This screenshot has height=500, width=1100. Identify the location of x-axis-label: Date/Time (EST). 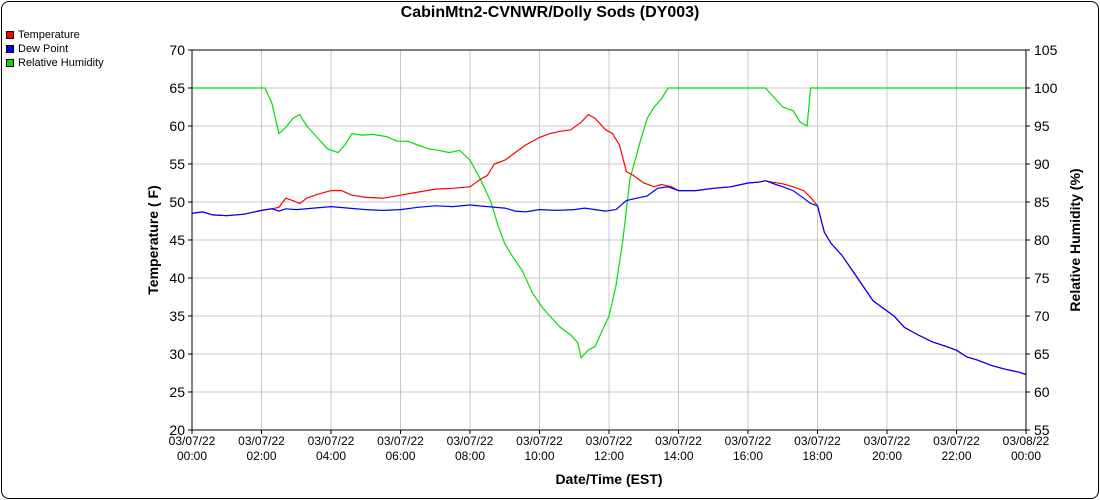
(608, 479).